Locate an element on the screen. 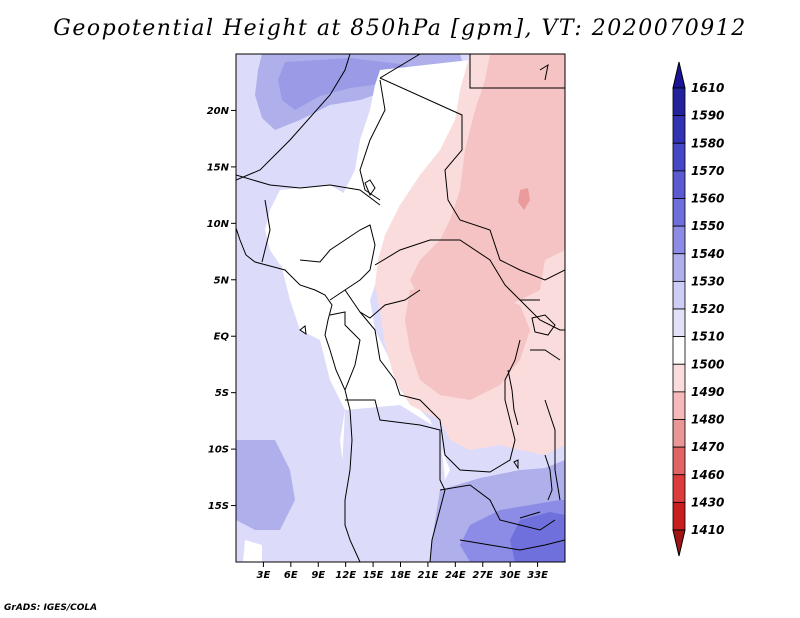 This screenshot has width=800, height=618. border-nigeria is located at coordinates (337, 262).